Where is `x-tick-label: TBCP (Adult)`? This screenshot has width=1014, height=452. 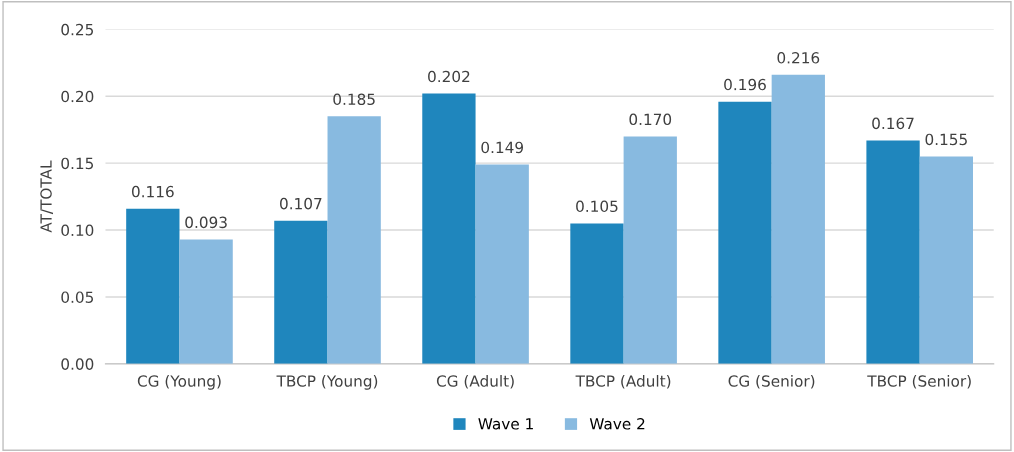
x-tick-label: TBCP (Adult) is located at coordinates (623, 381).